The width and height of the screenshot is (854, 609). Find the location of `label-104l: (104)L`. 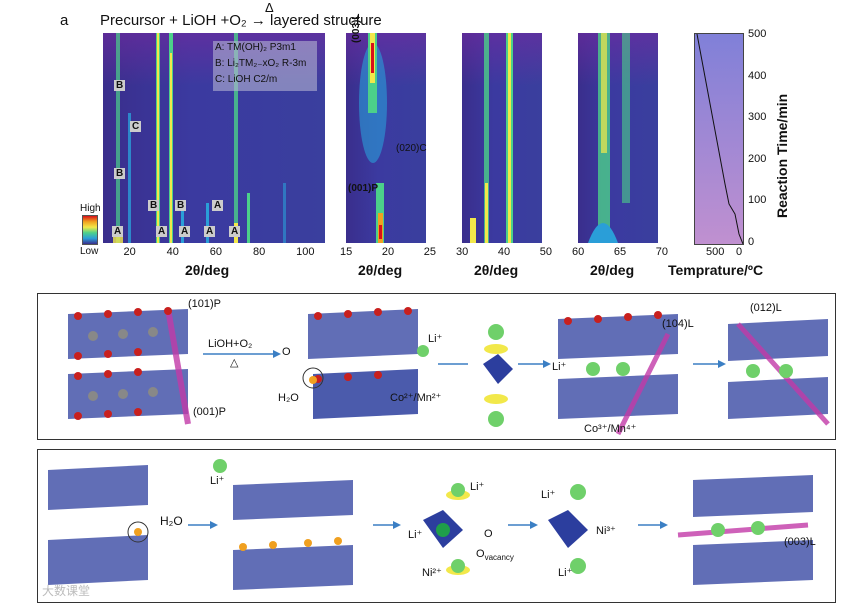

label-104l: (104)L is located at coordinates (678, 324).